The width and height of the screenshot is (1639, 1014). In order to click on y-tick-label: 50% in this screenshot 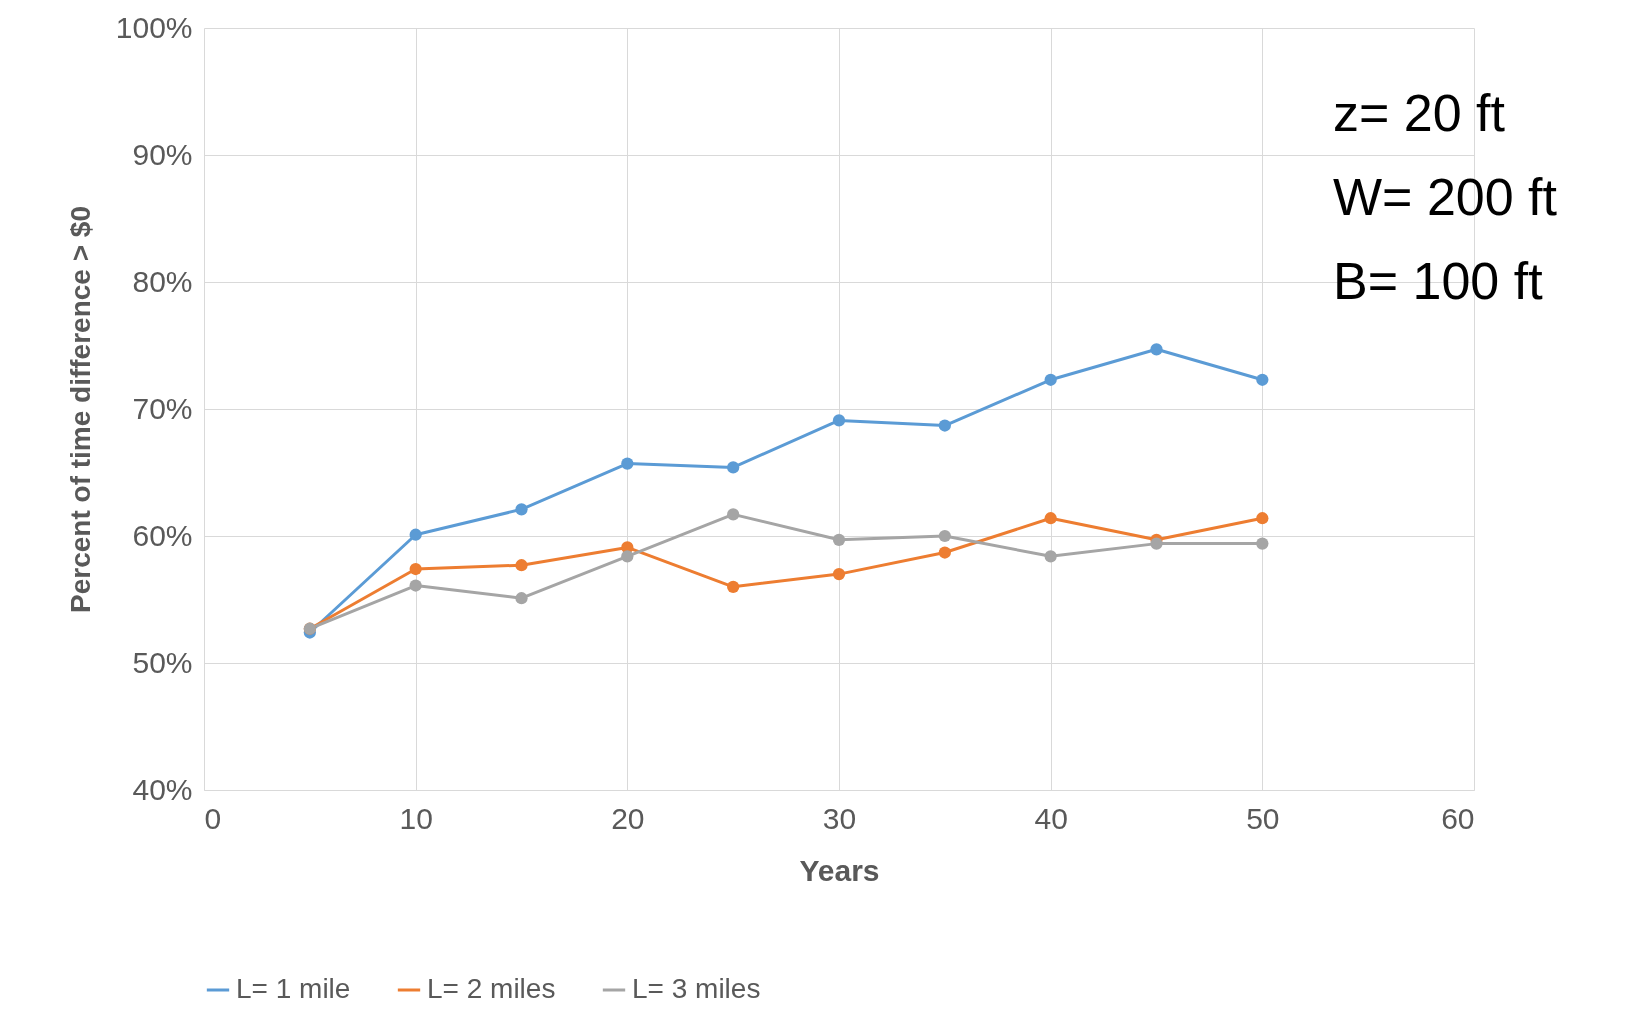, I will do `click(162, 662)`.